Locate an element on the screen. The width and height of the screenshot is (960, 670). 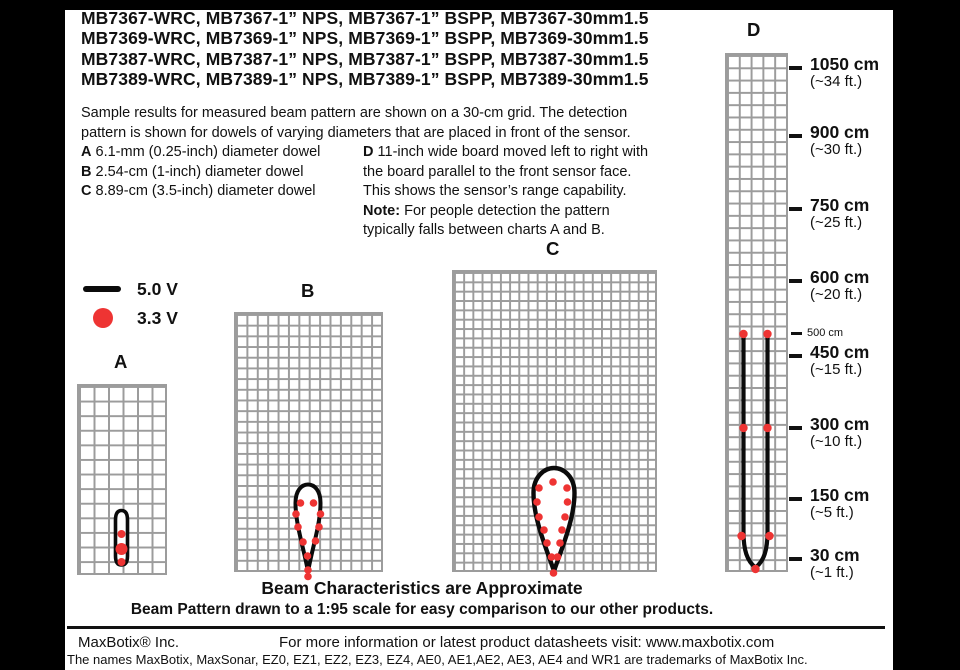
dowel-item-a: A 6.1-mm (0.25-inch) diameter dowel is located at coordinates (200, 153).